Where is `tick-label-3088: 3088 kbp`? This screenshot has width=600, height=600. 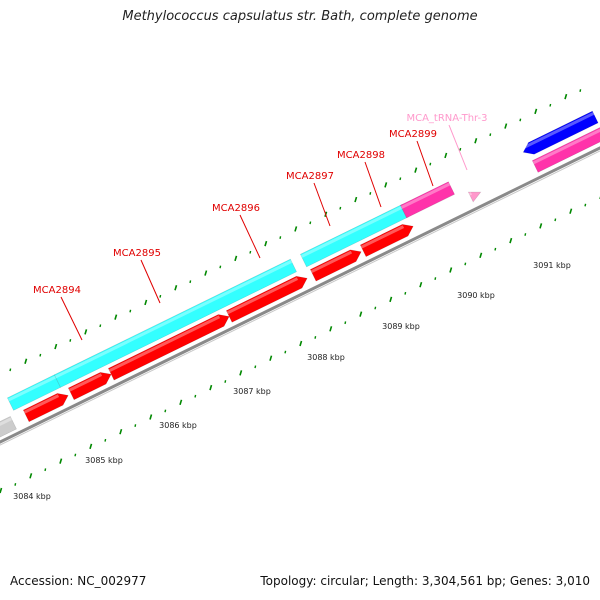
tick-label-3088: 3088 kbp is located at coordinates (326, 357).